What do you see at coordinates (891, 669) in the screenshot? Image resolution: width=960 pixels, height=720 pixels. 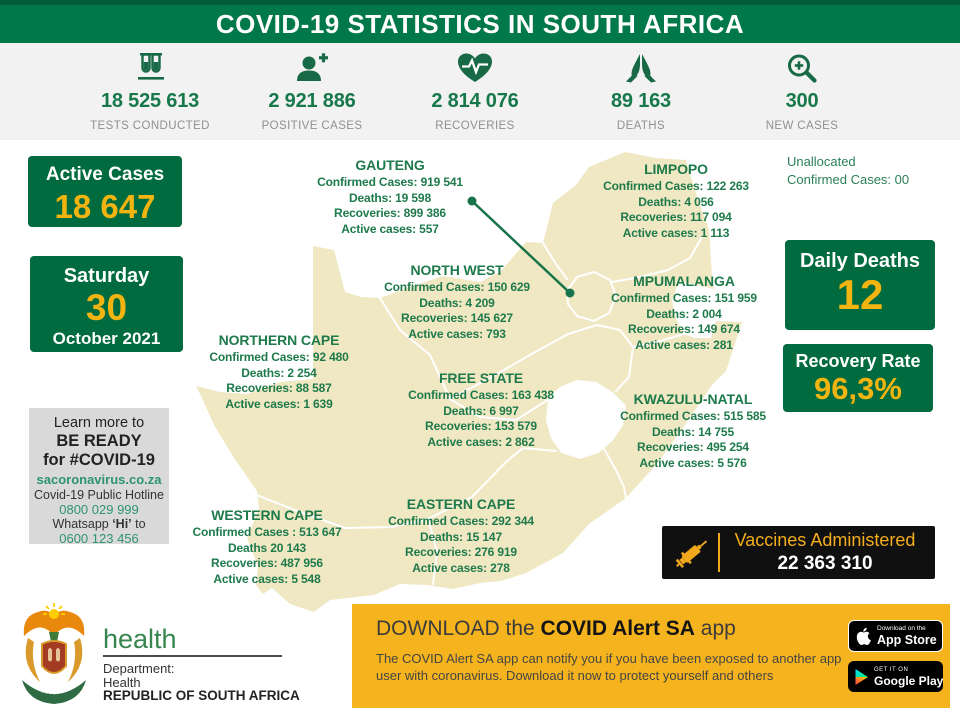 I see `google-play-line1: GET IT ON` at bounding box center [891, 669].